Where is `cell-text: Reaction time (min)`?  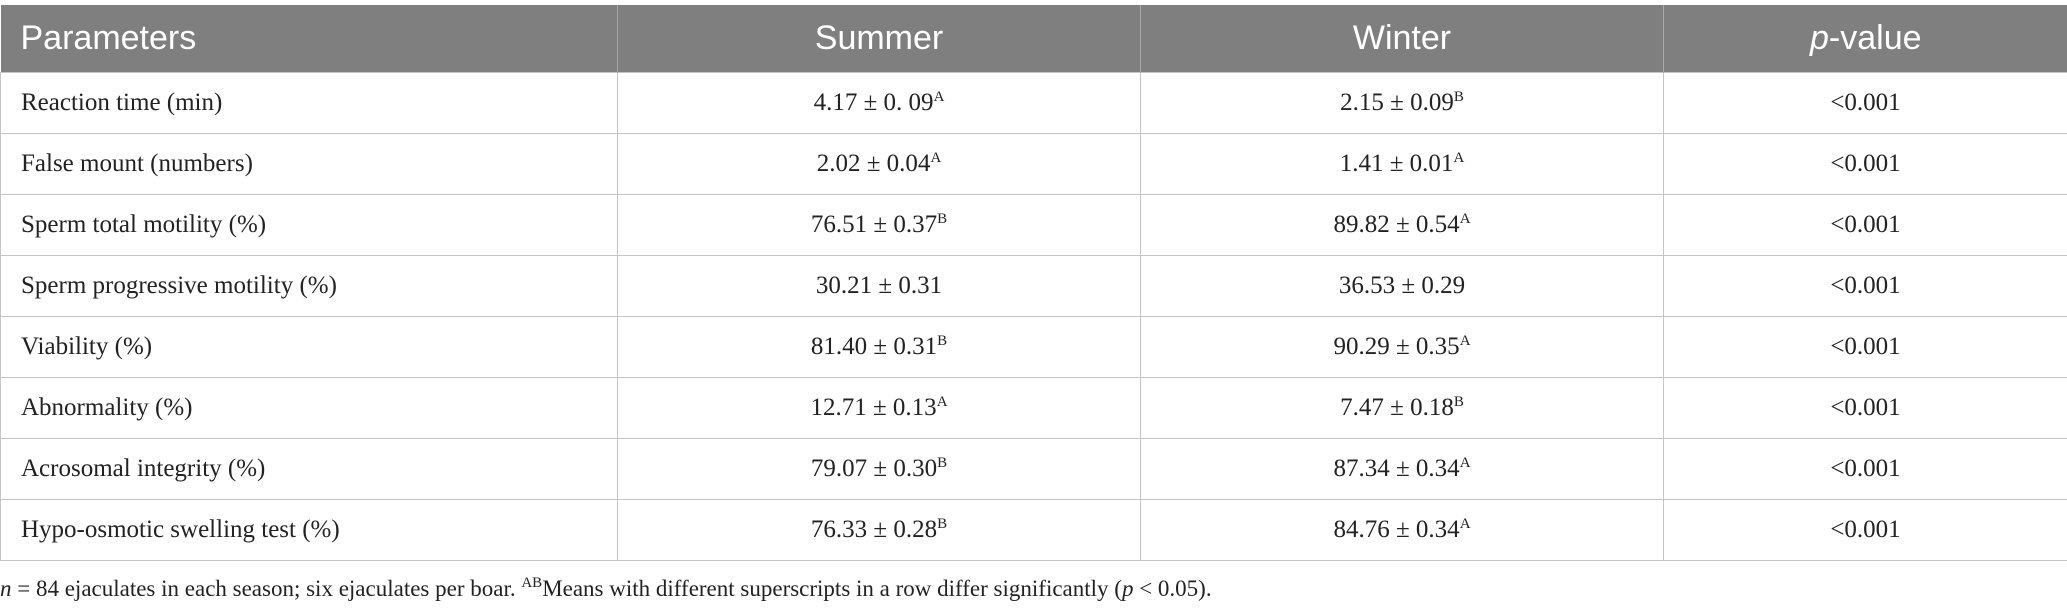 cell-text: Reaction time (min) is located at coordinates (122, 102).